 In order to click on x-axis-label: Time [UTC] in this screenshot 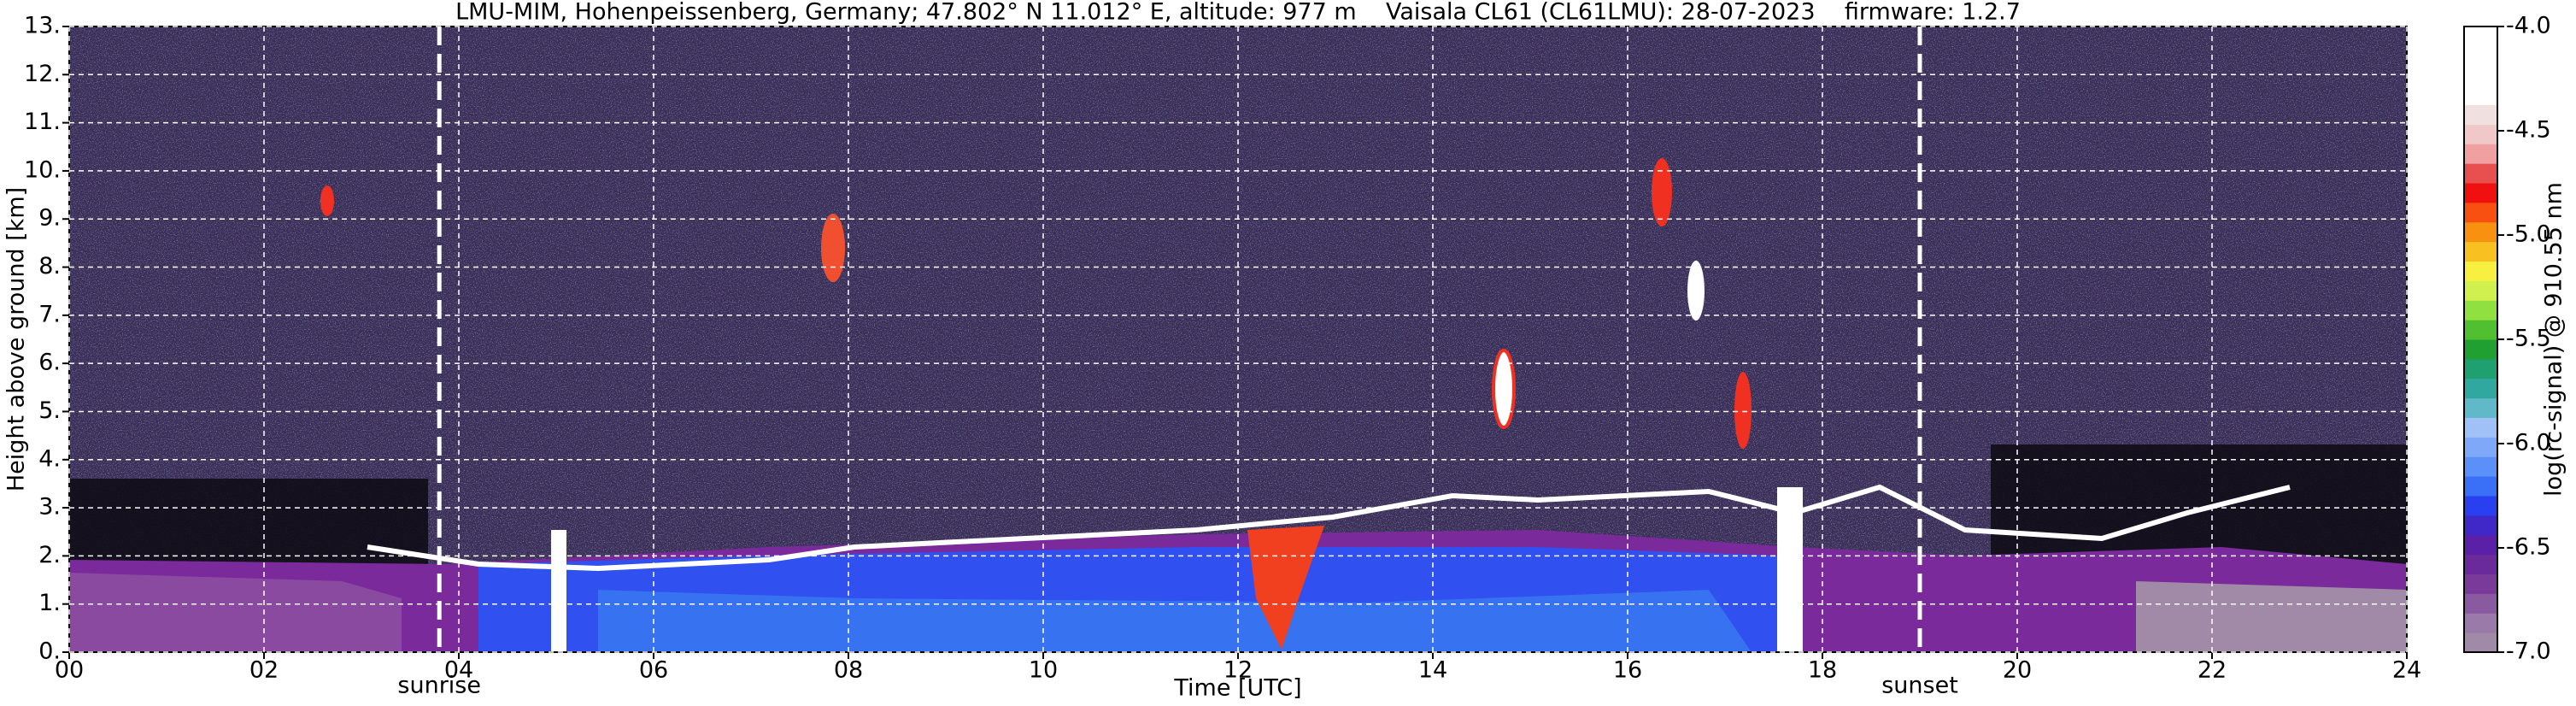, I will do `click(1237, 688)`.